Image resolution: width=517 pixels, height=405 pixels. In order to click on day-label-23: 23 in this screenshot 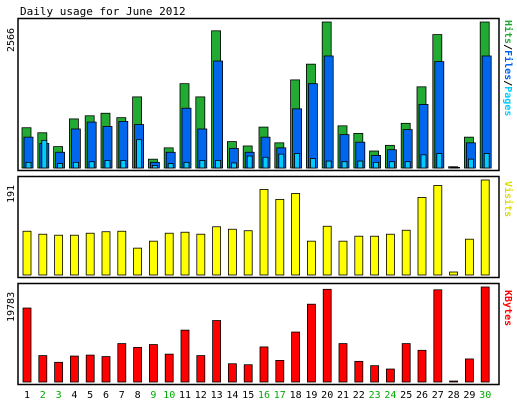, I will do `click(375, 395)`.